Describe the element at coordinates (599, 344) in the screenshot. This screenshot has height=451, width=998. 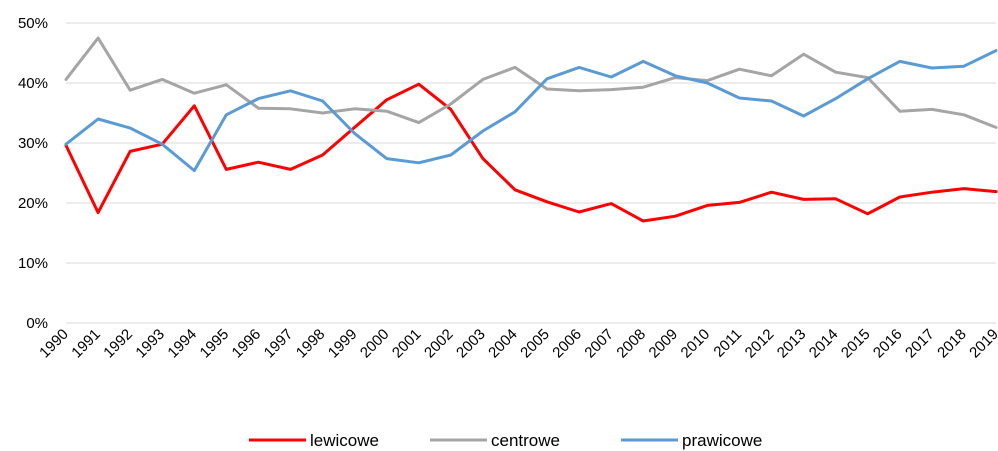
I see `x-tick-label: 2007` at that location.